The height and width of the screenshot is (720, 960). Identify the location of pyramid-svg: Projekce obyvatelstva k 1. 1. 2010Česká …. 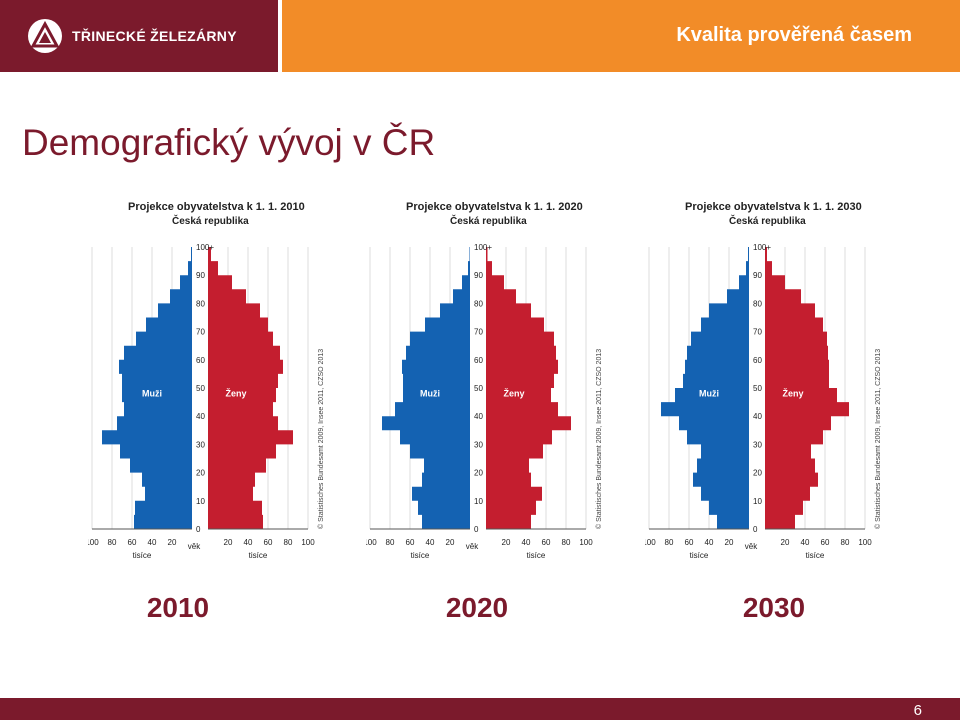
(206, 380).